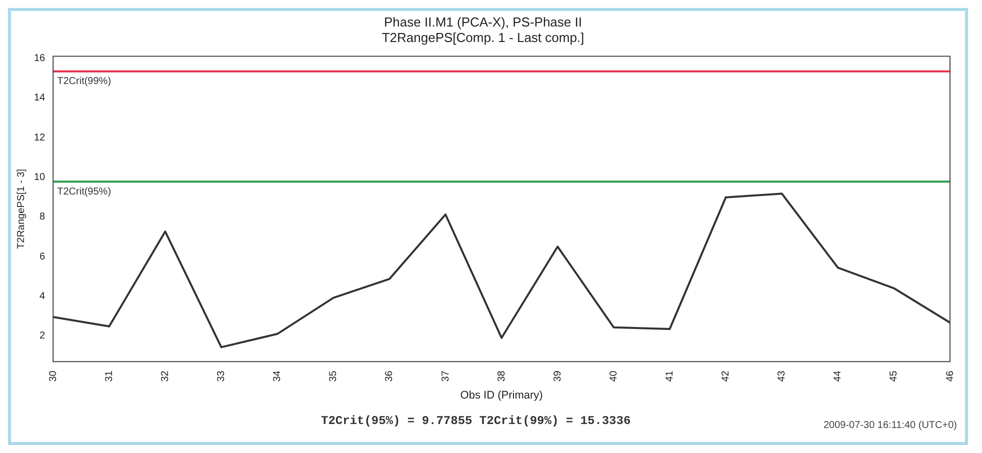  I want to click on x-tick-label: 30, so click(53, 376).